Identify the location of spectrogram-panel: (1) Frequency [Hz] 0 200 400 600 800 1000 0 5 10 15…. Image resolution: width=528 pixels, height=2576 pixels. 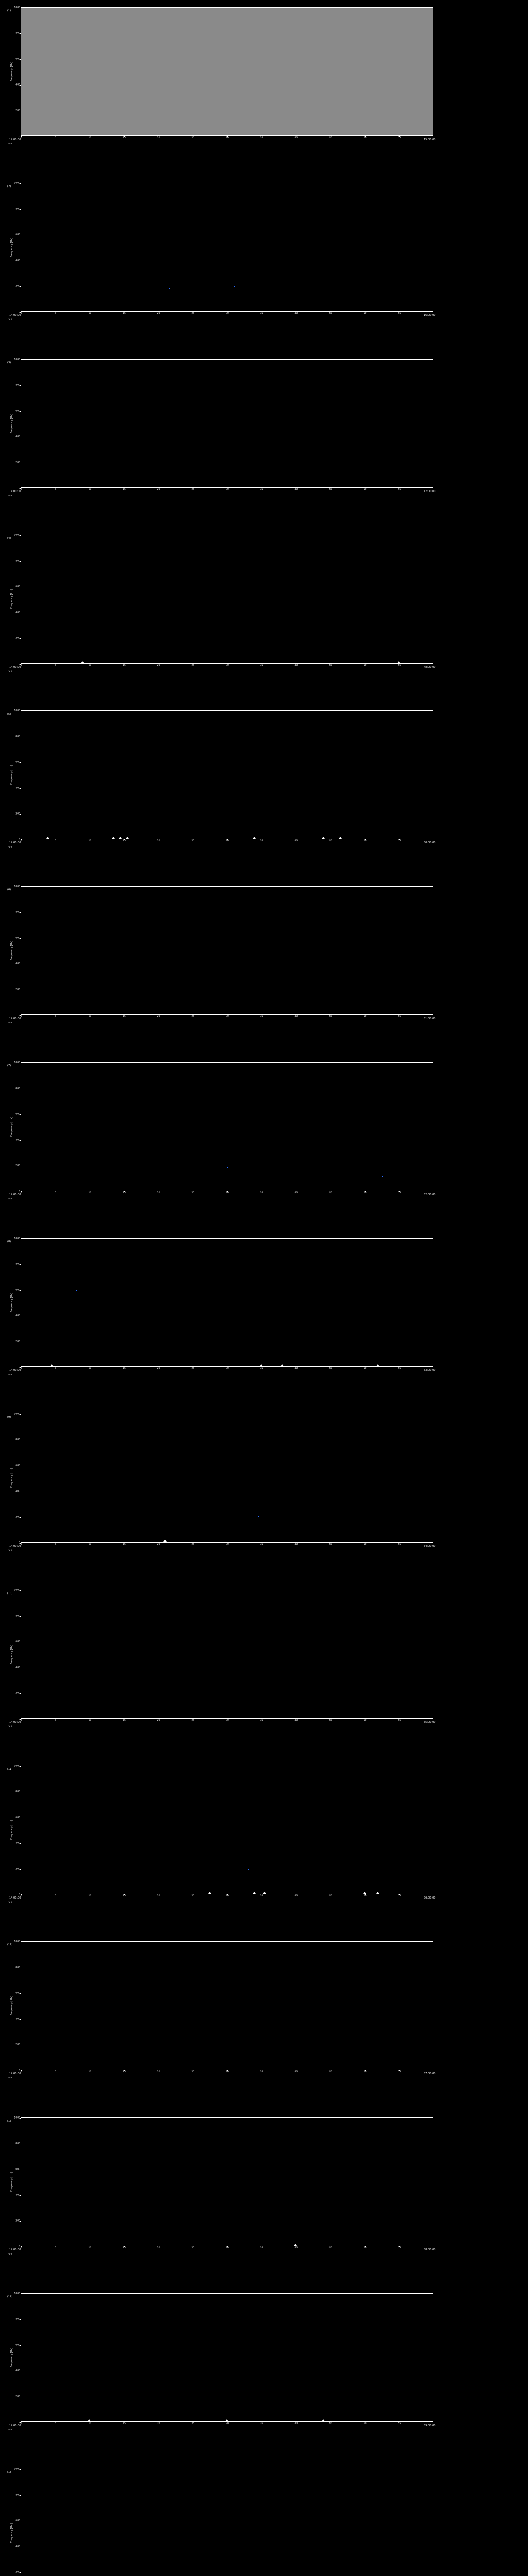
(264, 88).